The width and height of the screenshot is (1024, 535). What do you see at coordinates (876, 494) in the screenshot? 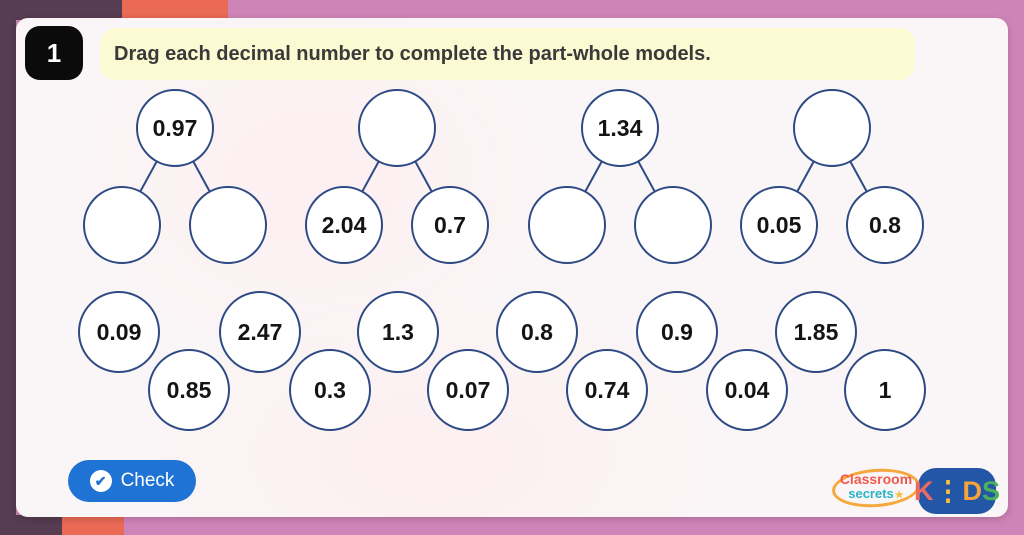
I see `secrets-text: secrets★` at bounding box center [876, 494].